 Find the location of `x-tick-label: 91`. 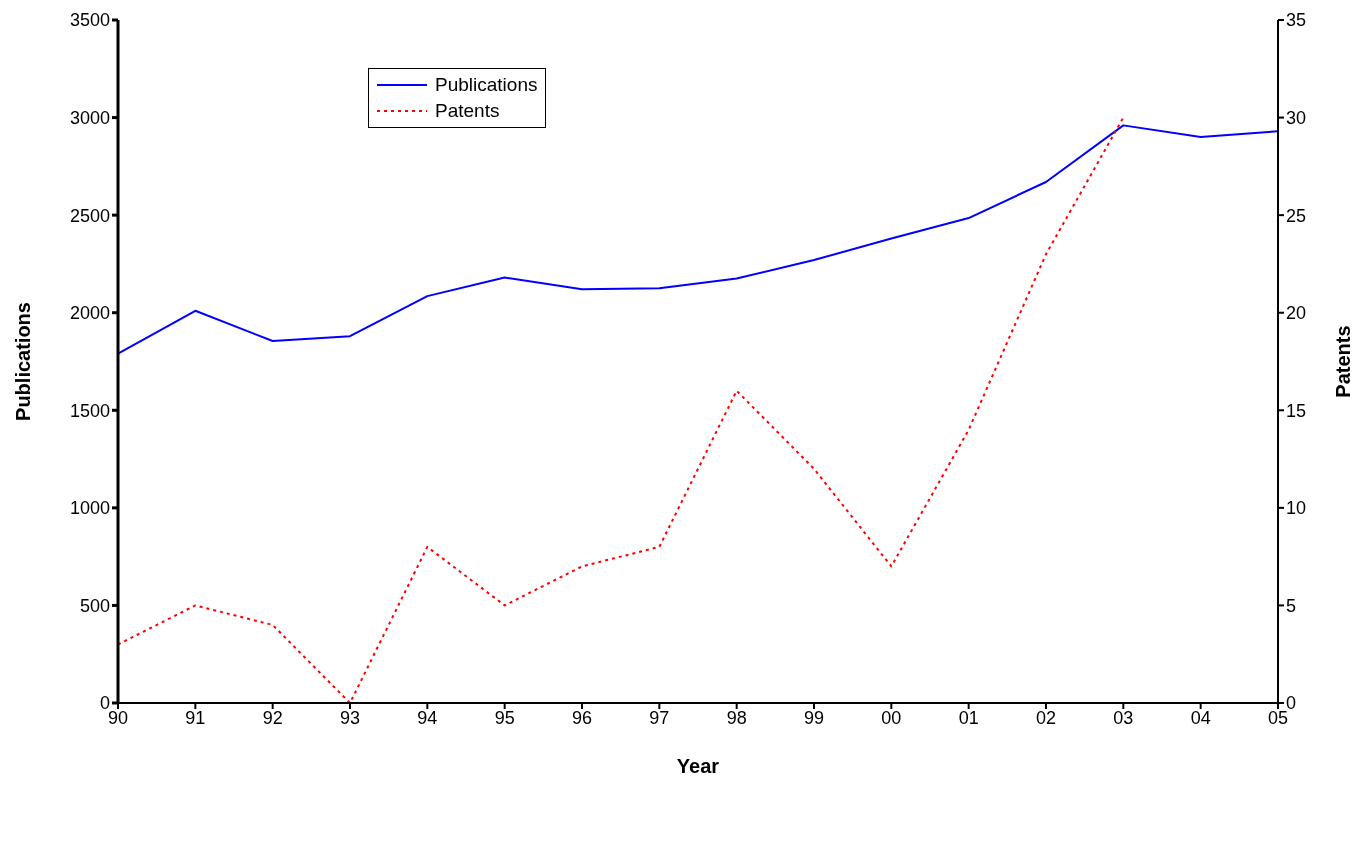

x-tick-label: 91 is located at coordinates (195, 717).